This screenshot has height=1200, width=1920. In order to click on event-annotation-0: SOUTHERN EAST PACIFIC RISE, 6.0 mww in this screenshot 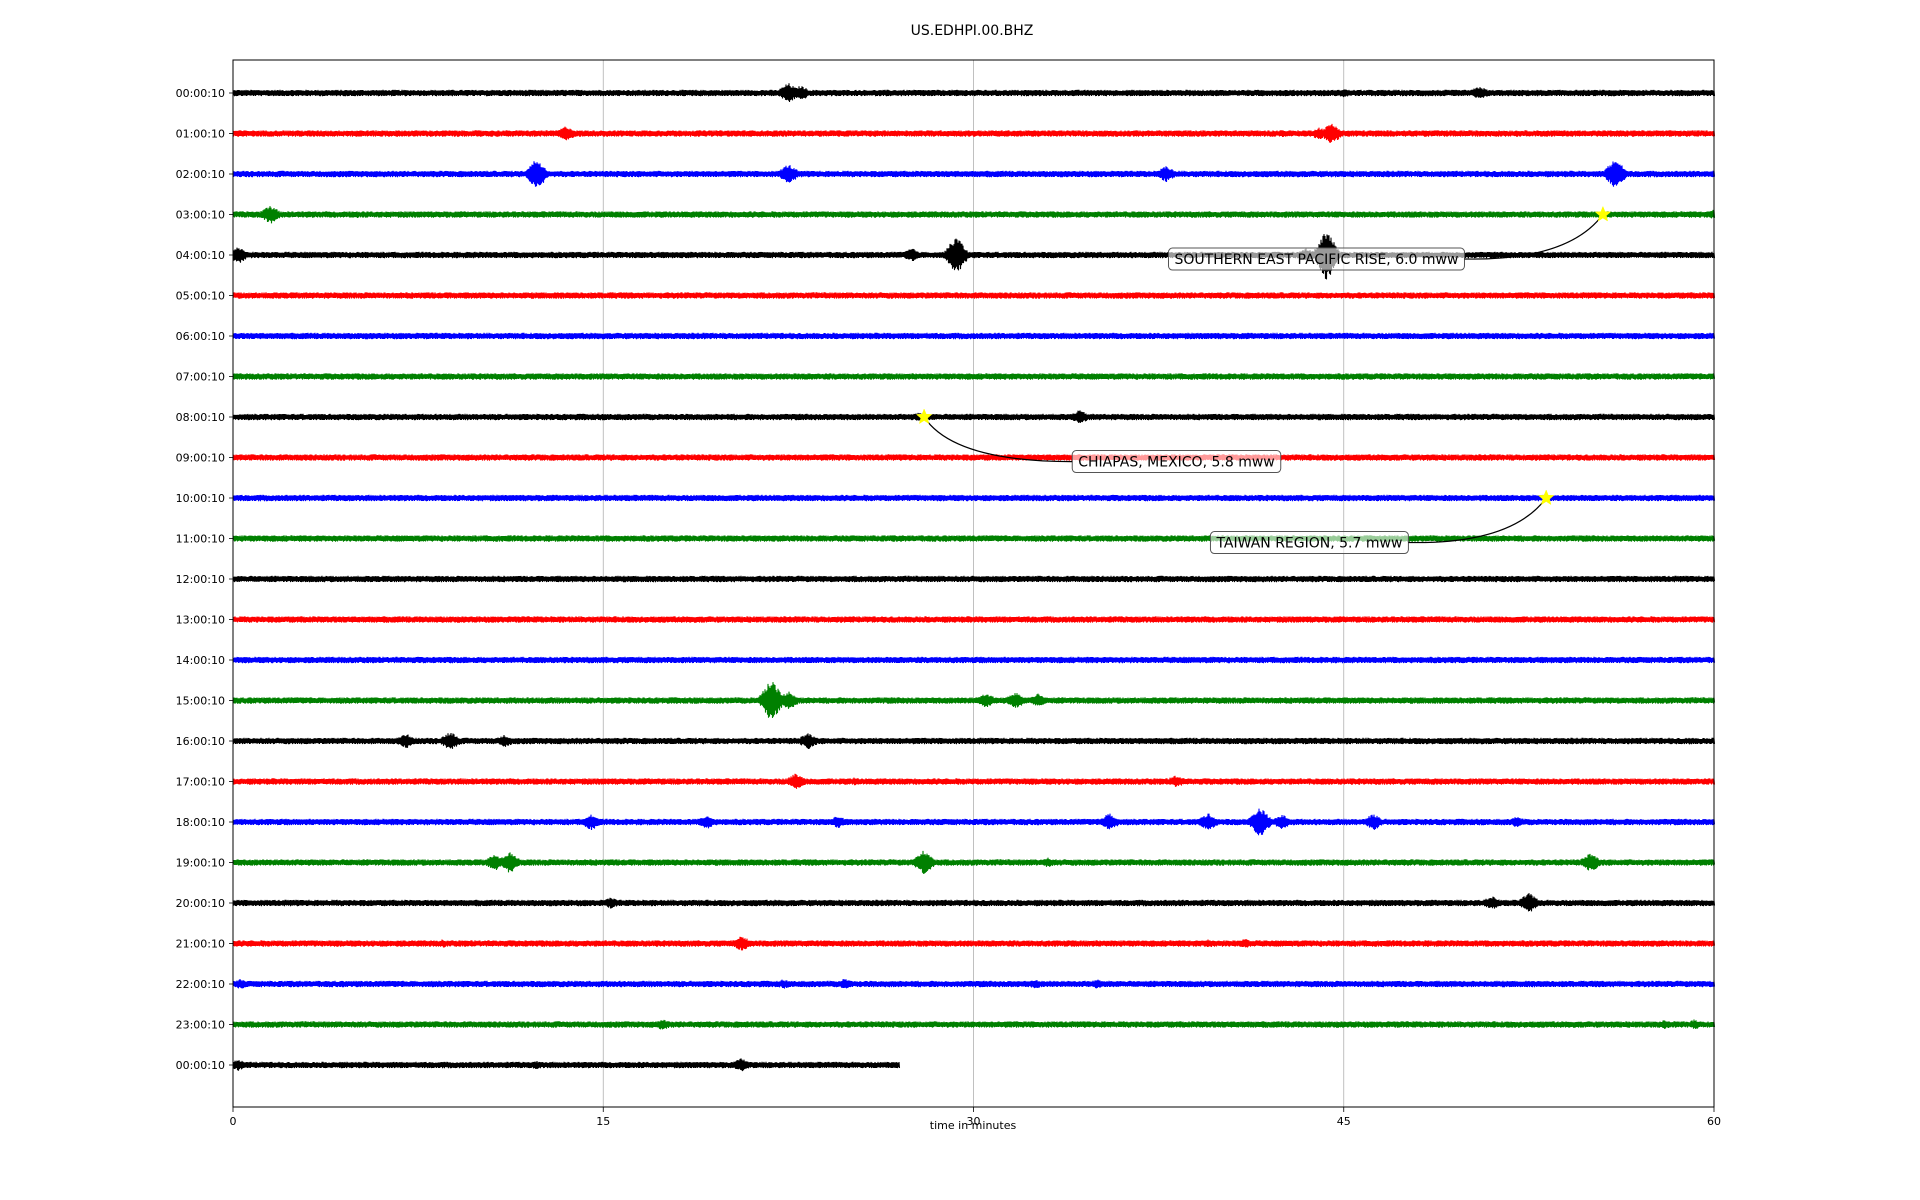, I will do `click(1389, 238)`.